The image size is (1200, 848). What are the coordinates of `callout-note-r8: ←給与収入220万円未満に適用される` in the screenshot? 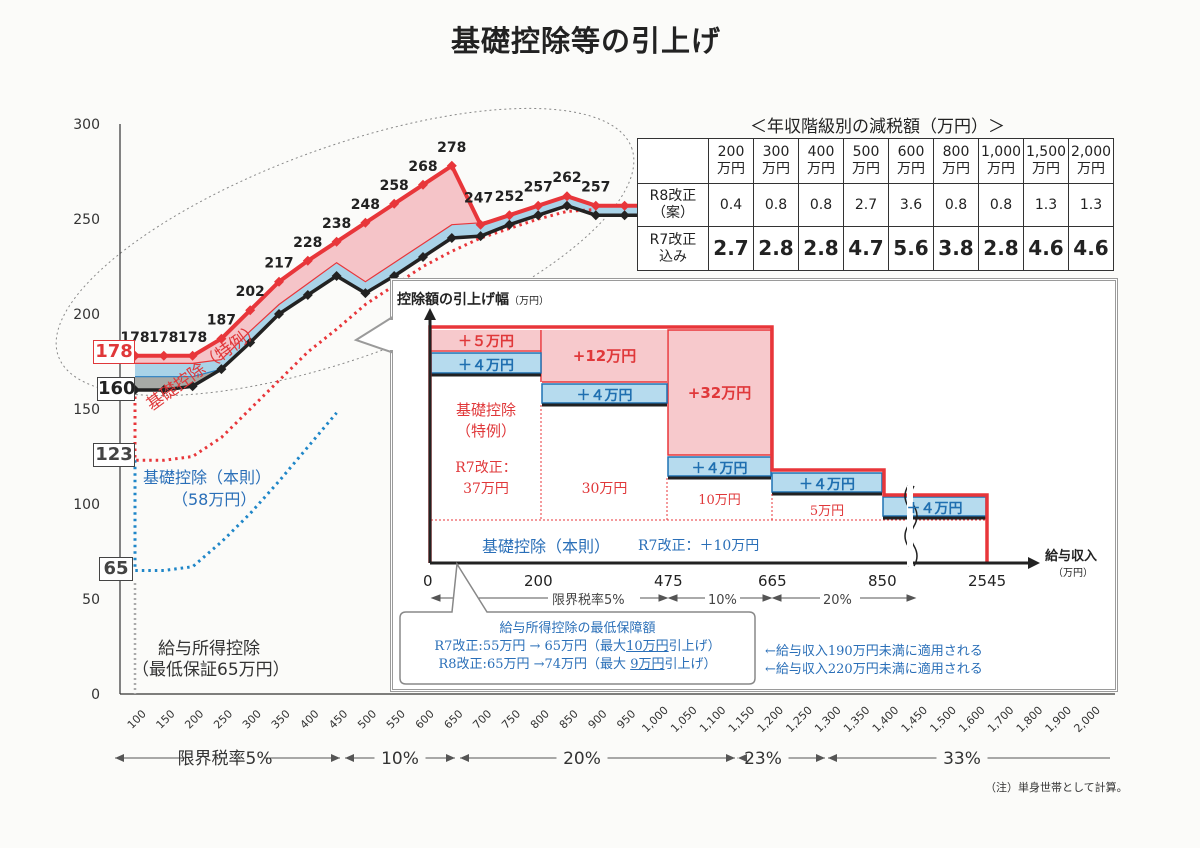 It's located at (874, 669).